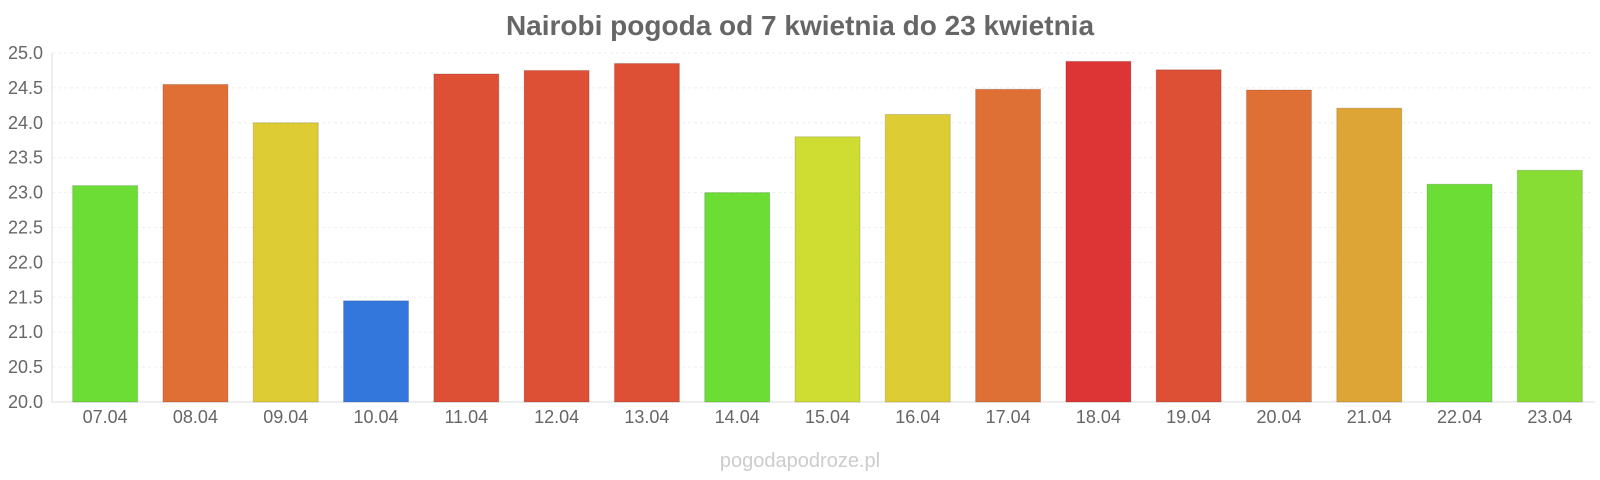  I want to click on y-tick-label: 24.5, so click(25, 88).